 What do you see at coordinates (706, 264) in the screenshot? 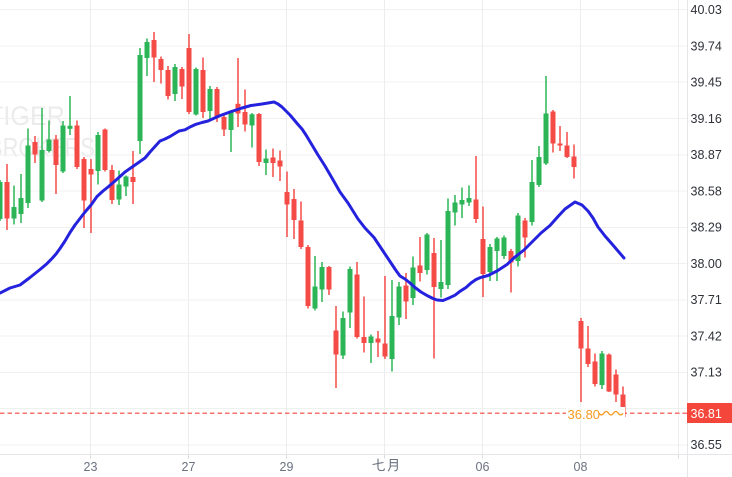
I see `svg-text: 38.00` at bounding box center [706, 264].